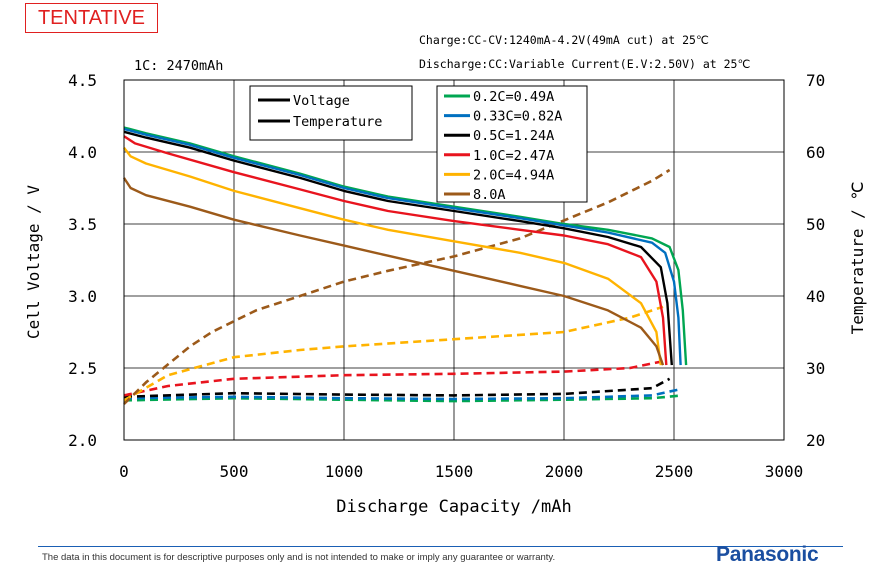 The height and width of the screenshot is (577, 878). What do you see at coordinates (82, 440) in the screenshot?
I see `y-tick-label: 2.0` at bounding box center [82, 440].